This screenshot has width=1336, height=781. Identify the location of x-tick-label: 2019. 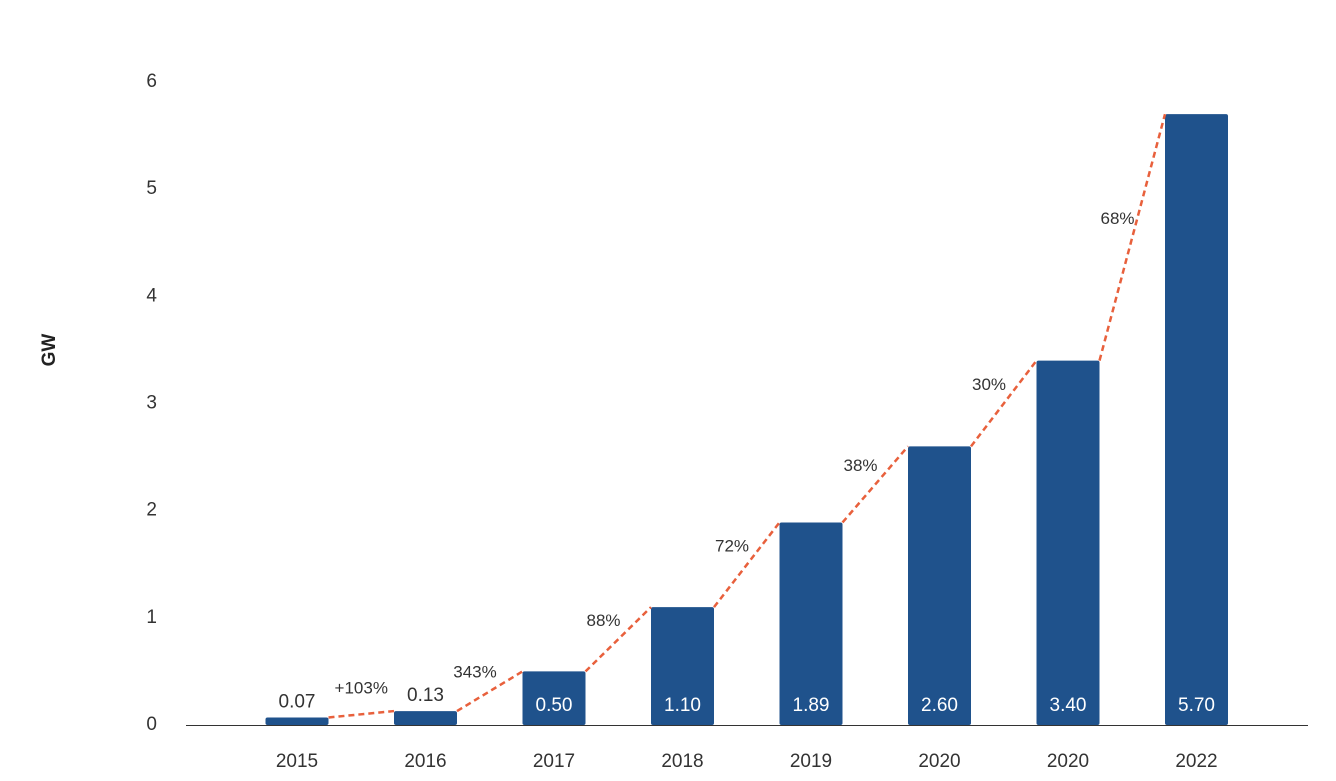
(811, 761).